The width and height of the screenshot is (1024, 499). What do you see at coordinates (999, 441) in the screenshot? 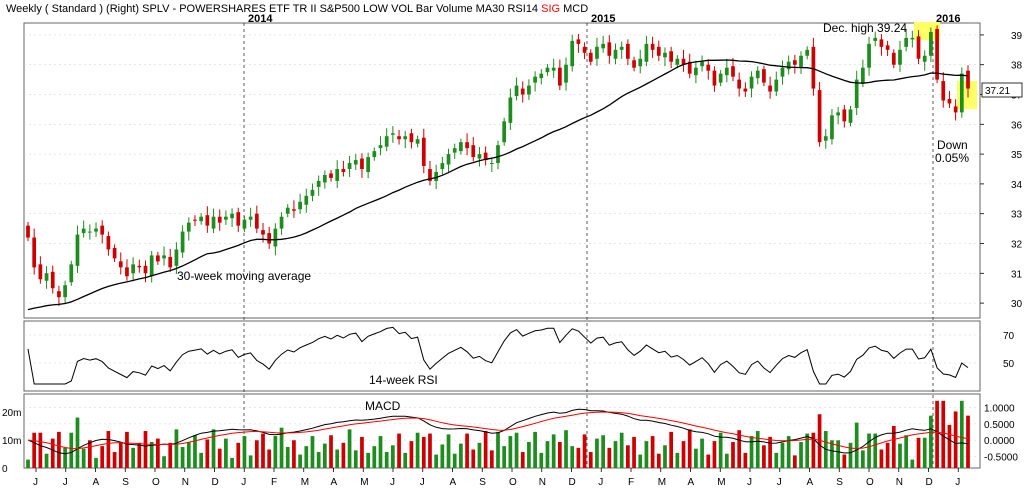
I see `macd-tick-label: 0.0000` at bounding box center [999, 441].